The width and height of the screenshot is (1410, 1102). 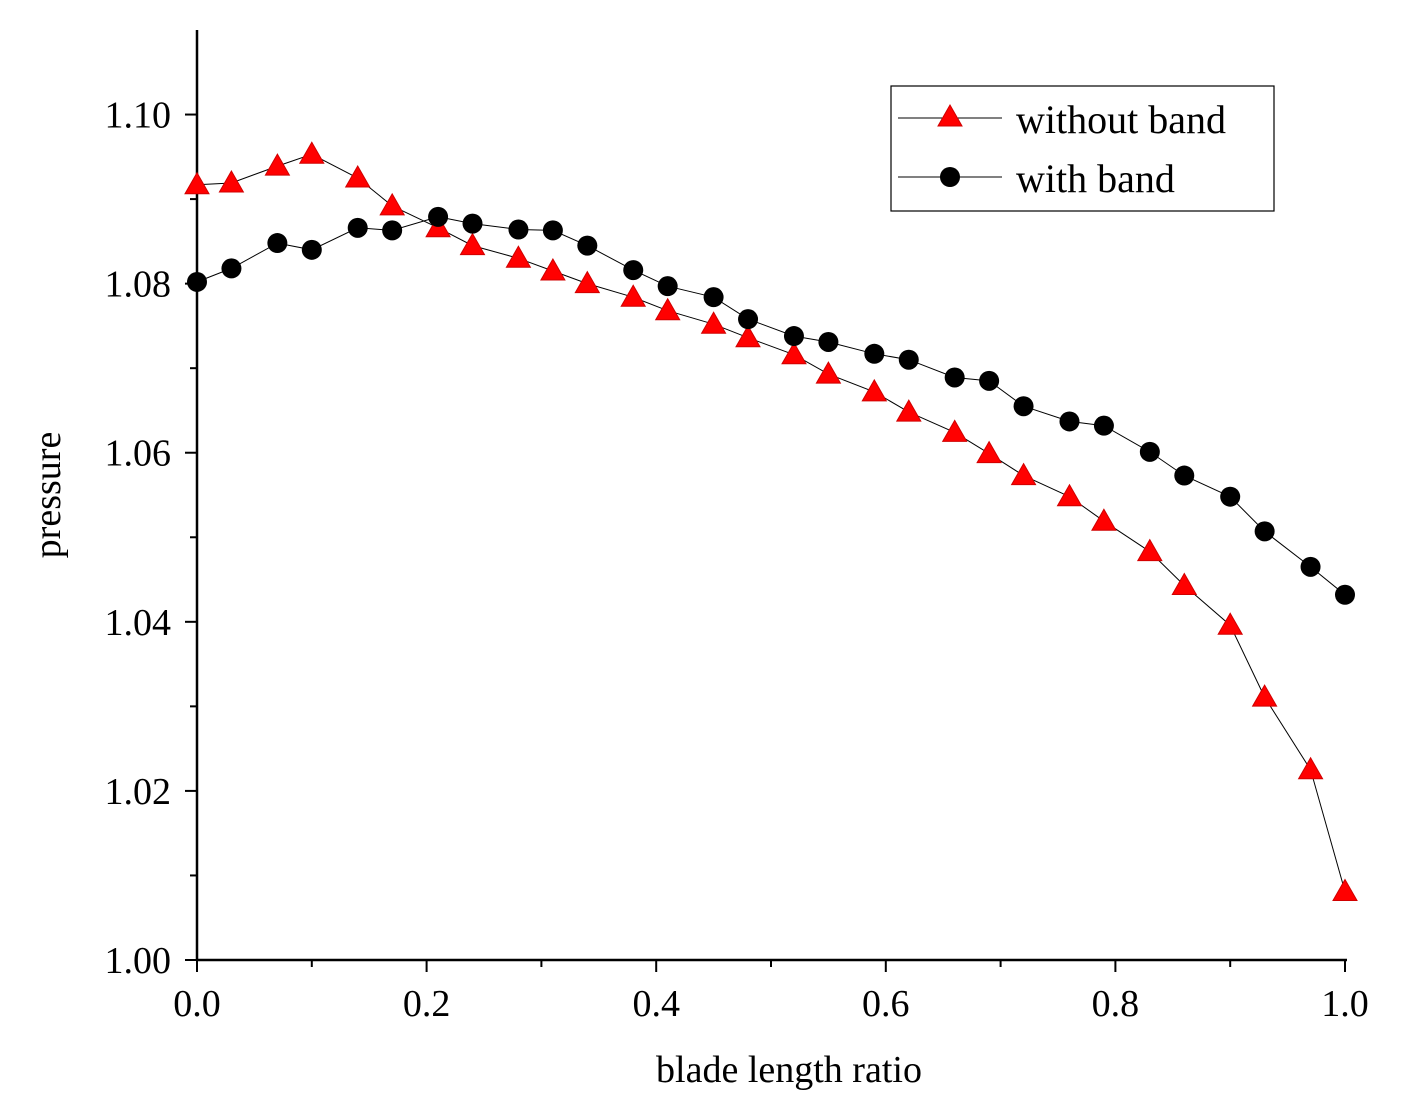 What do you see at coordinates (138, 116) in the screenshot?
I see `y-tick-label: 1.10` at bounding box center [138, 116].